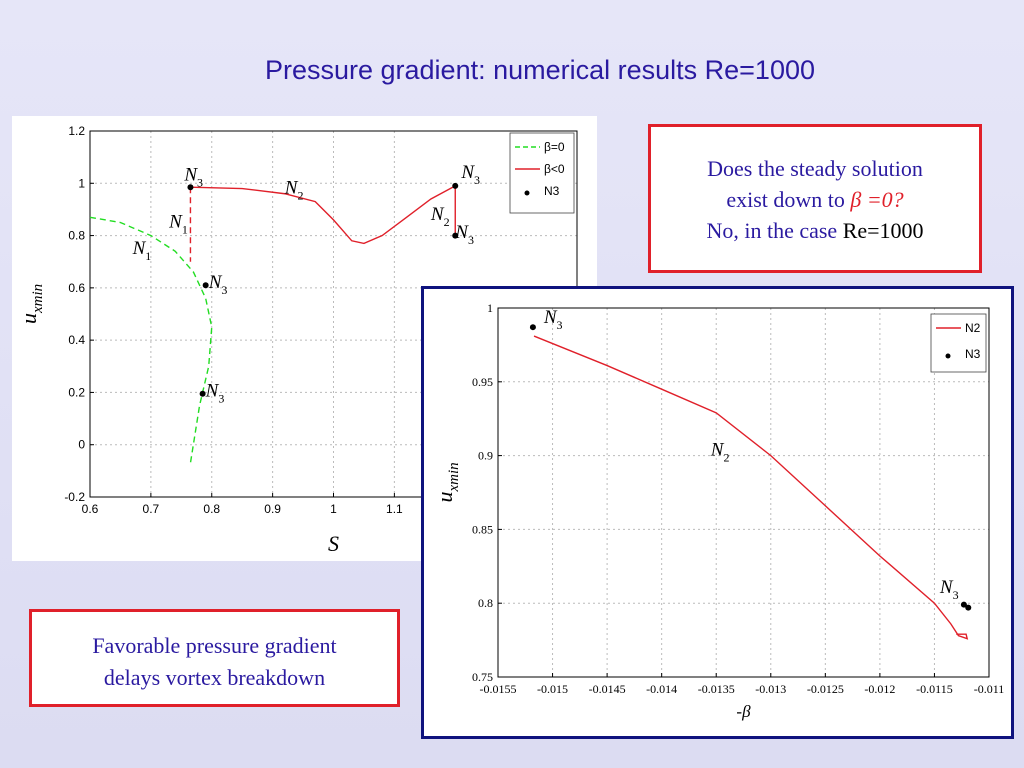 Image resolution: width=1024 pixels, height=768 pixels. Describe the element at coordinates (949, 589) in the screenshot. I see `annotation-2: N3` at that location.